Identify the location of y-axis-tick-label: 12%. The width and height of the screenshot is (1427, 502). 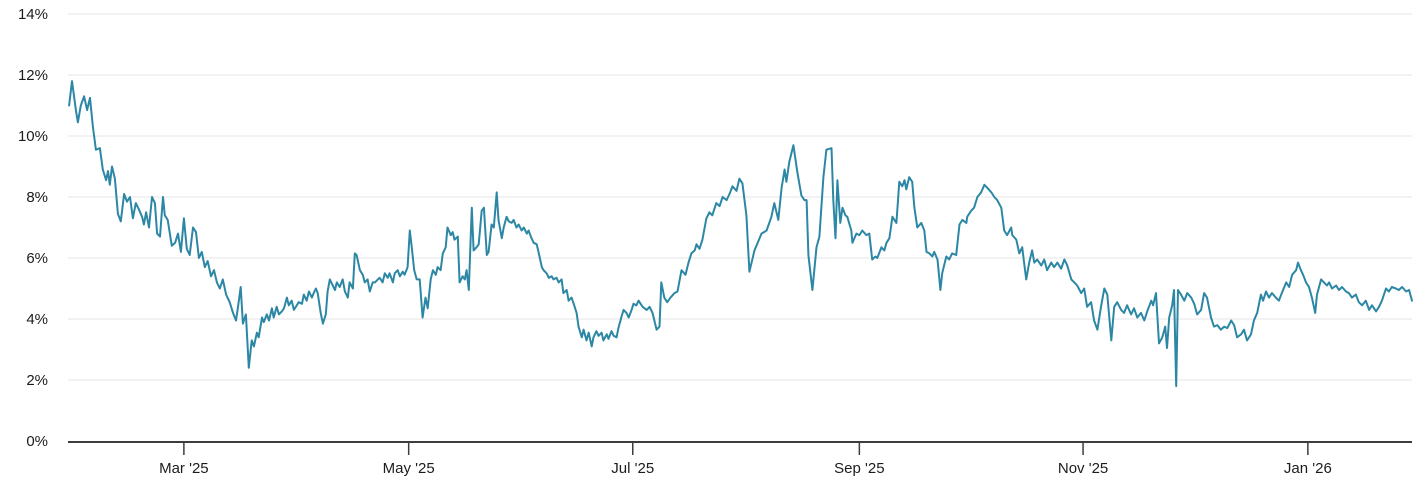
(33, 75).